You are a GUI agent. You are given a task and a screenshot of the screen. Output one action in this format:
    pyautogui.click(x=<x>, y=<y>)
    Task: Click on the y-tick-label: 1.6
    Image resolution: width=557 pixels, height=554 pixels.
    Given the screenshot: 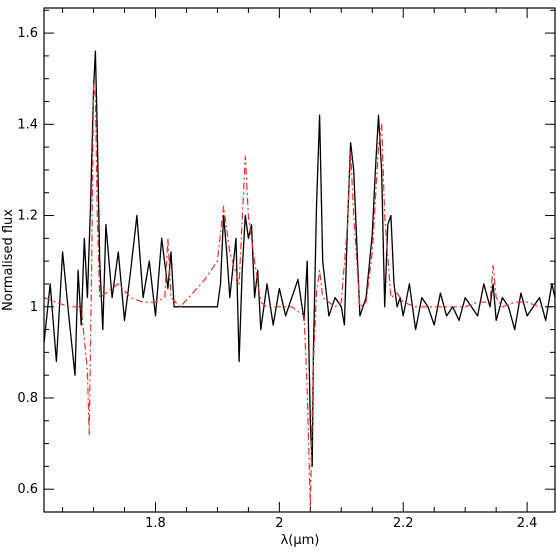 What is the action you would take?
    pyautogui.click(x=27, y=33)
    